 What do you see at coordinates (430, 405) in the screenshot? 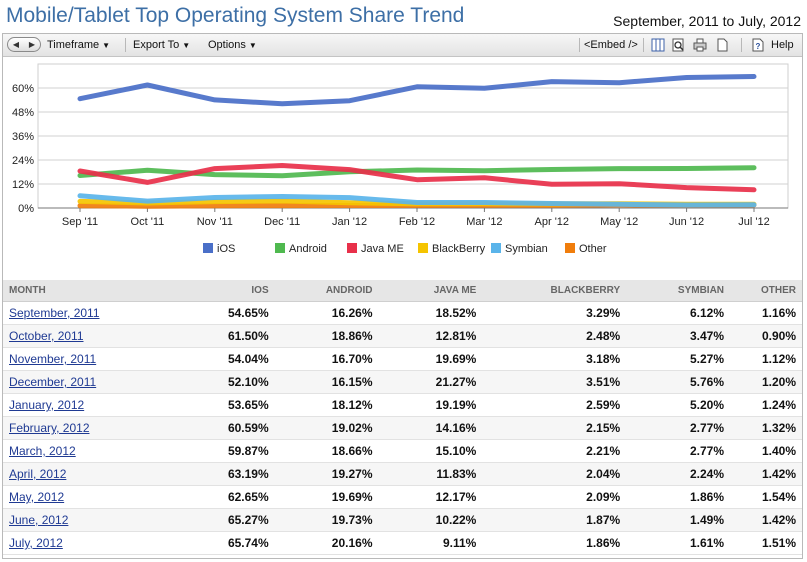
I see `share-cell: 19.19%` at bounding box center [430, 405].